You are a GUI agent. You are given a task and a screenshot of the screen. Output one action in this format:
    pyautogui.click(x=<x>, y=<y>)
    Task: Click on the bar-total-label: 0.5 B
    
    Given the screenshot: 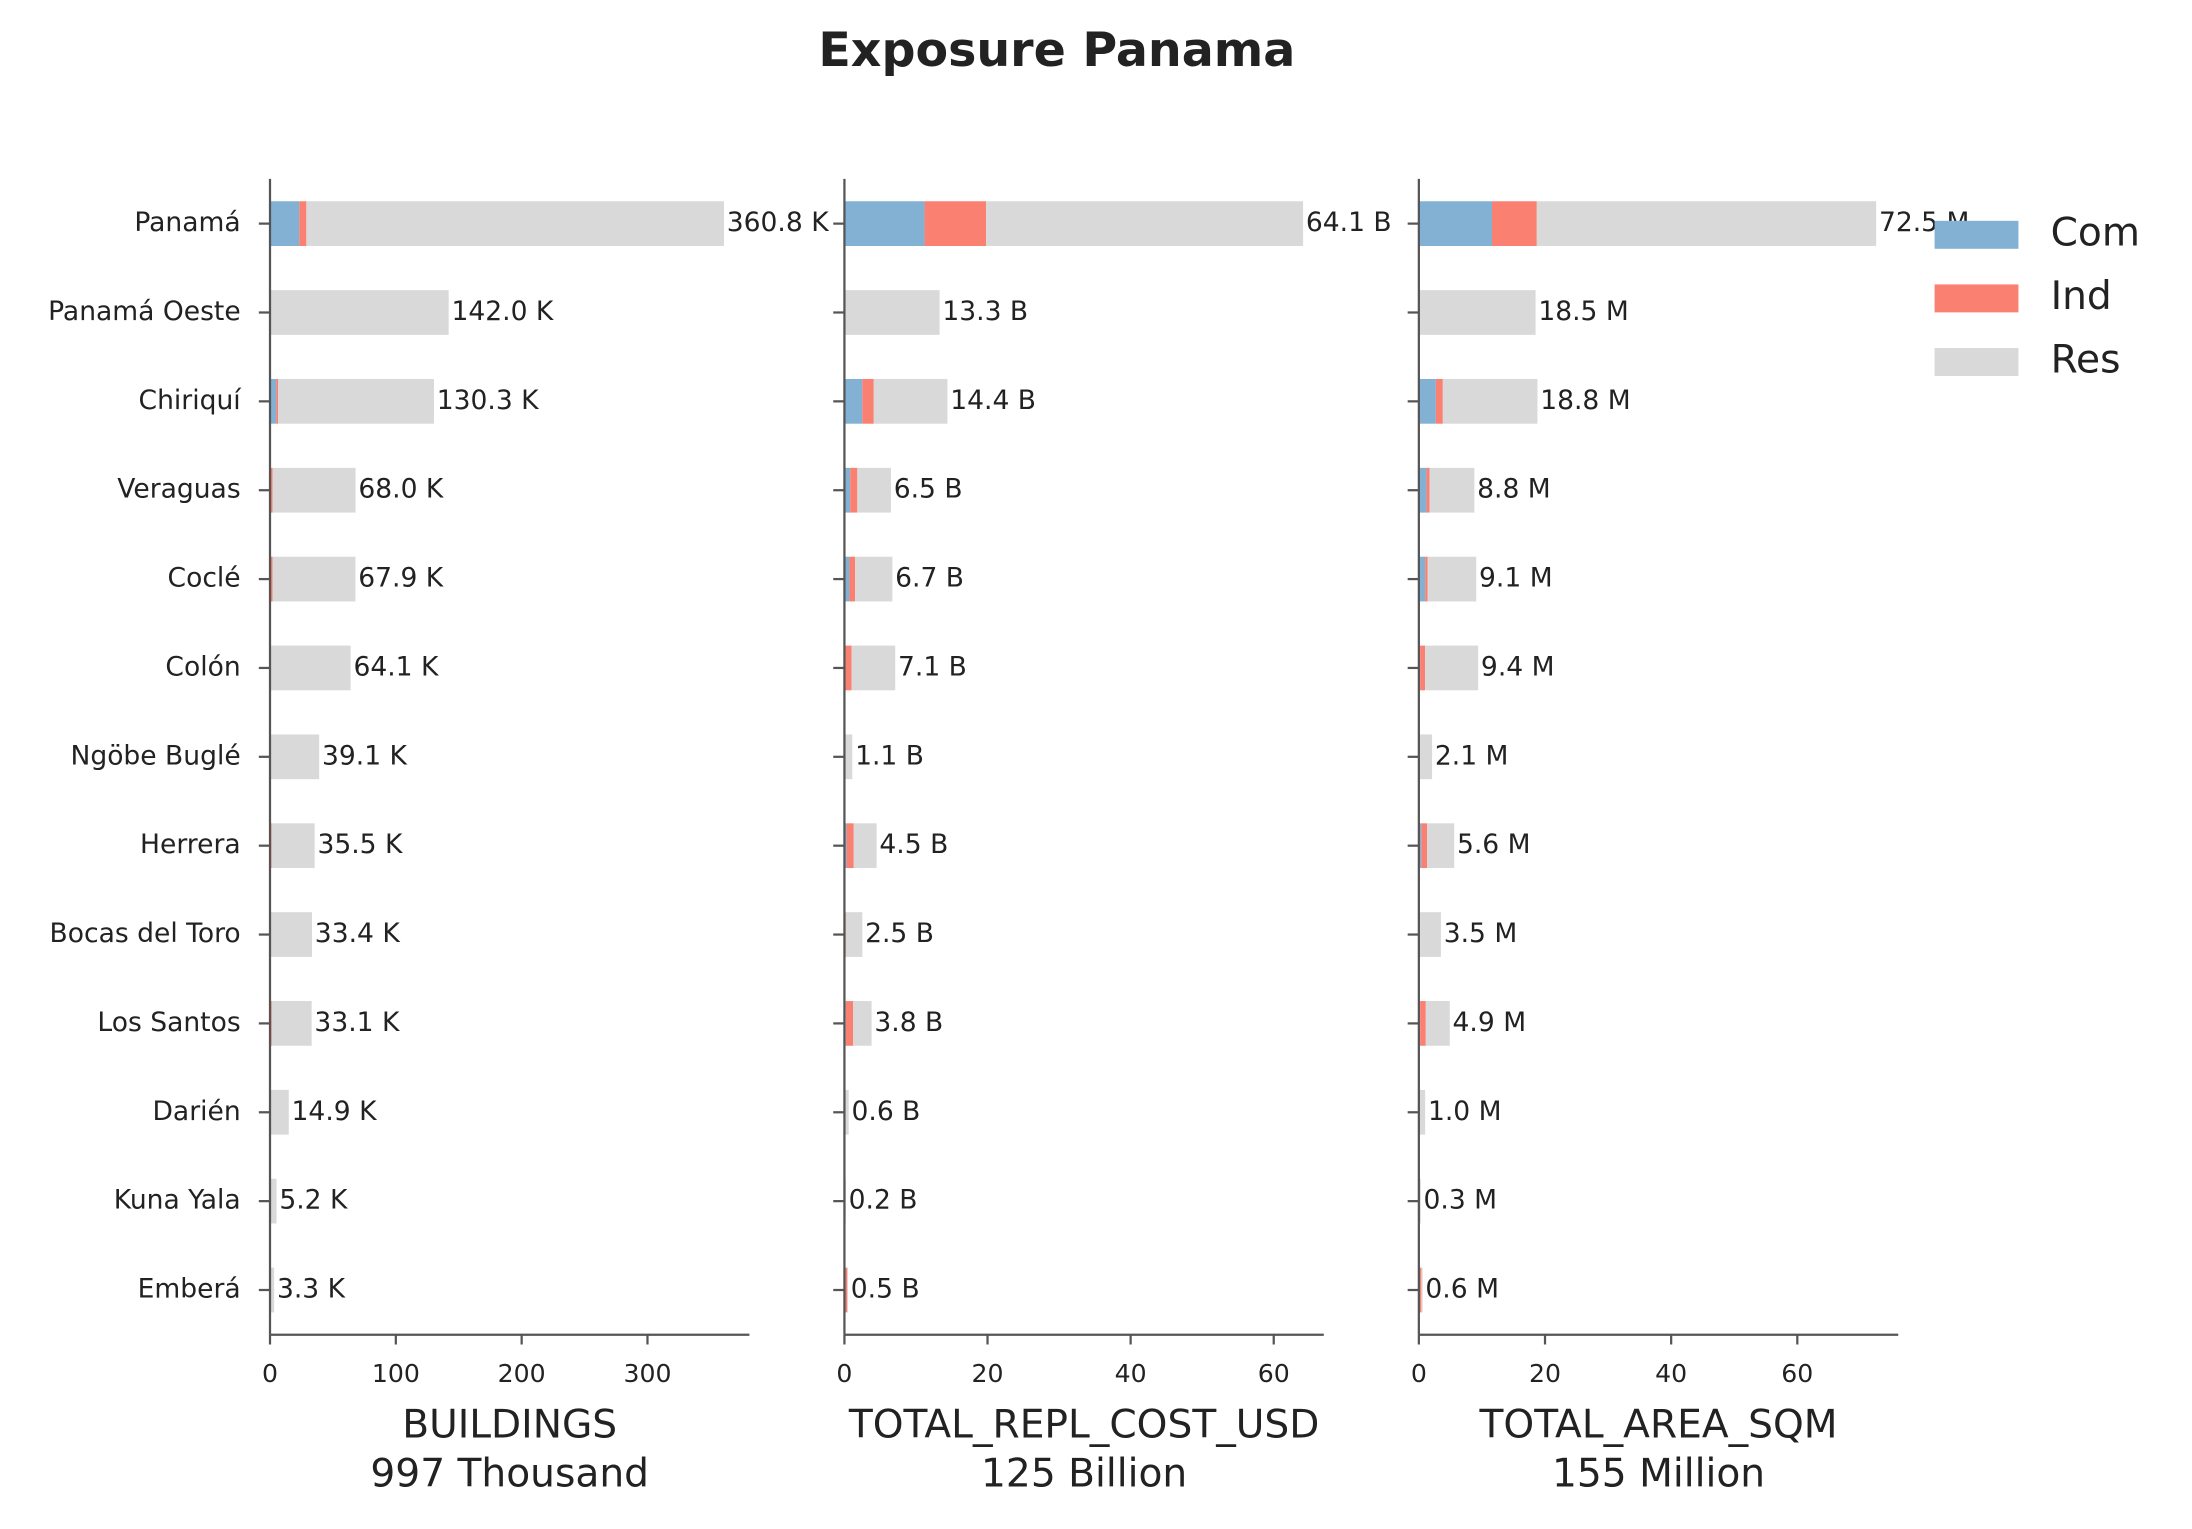 What is the action you would take?
    pyautogui.click(x=885, y=1289)
    